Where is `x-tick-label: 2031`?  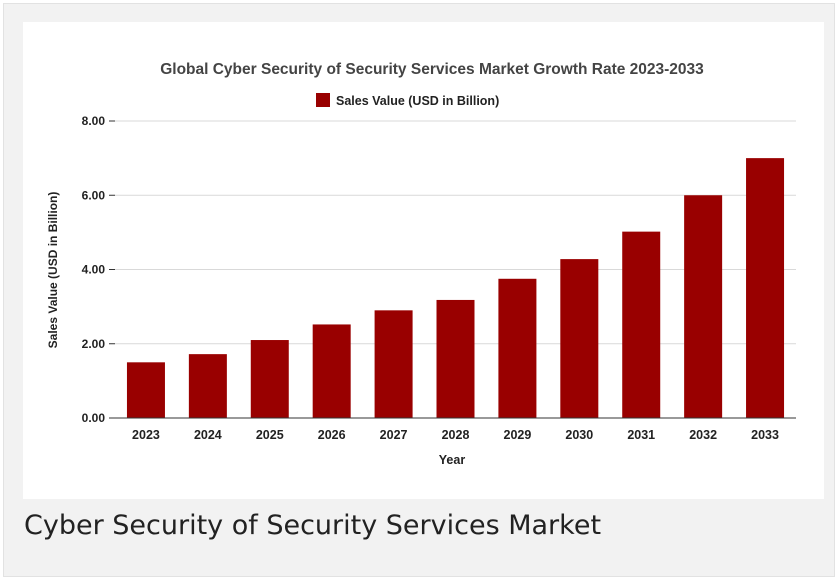 x-tick-label: 2031 is located at coordinates (641, 435).